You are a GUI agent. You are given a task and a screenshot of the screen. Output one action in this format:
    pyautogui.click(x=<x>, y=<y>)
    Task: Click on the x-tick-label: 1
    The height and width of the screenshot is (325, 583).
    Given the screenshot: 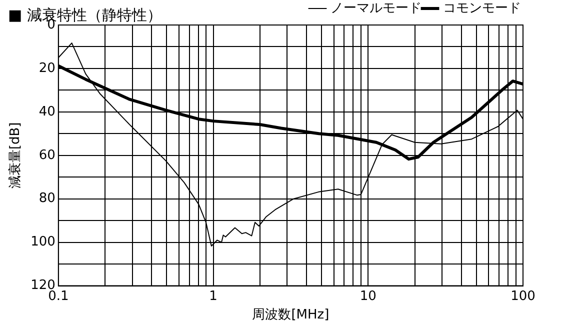 What is the action you would take?
    pyautogui.click(x=213, y=296)
    